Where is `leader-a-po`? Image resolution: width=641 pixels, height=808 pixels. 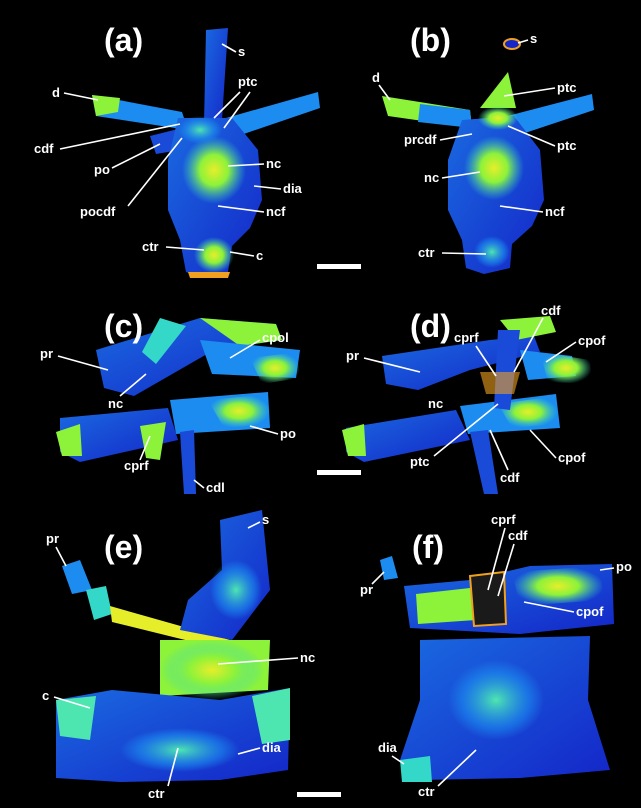 leader-a-po is located at coordinates (136, 156).